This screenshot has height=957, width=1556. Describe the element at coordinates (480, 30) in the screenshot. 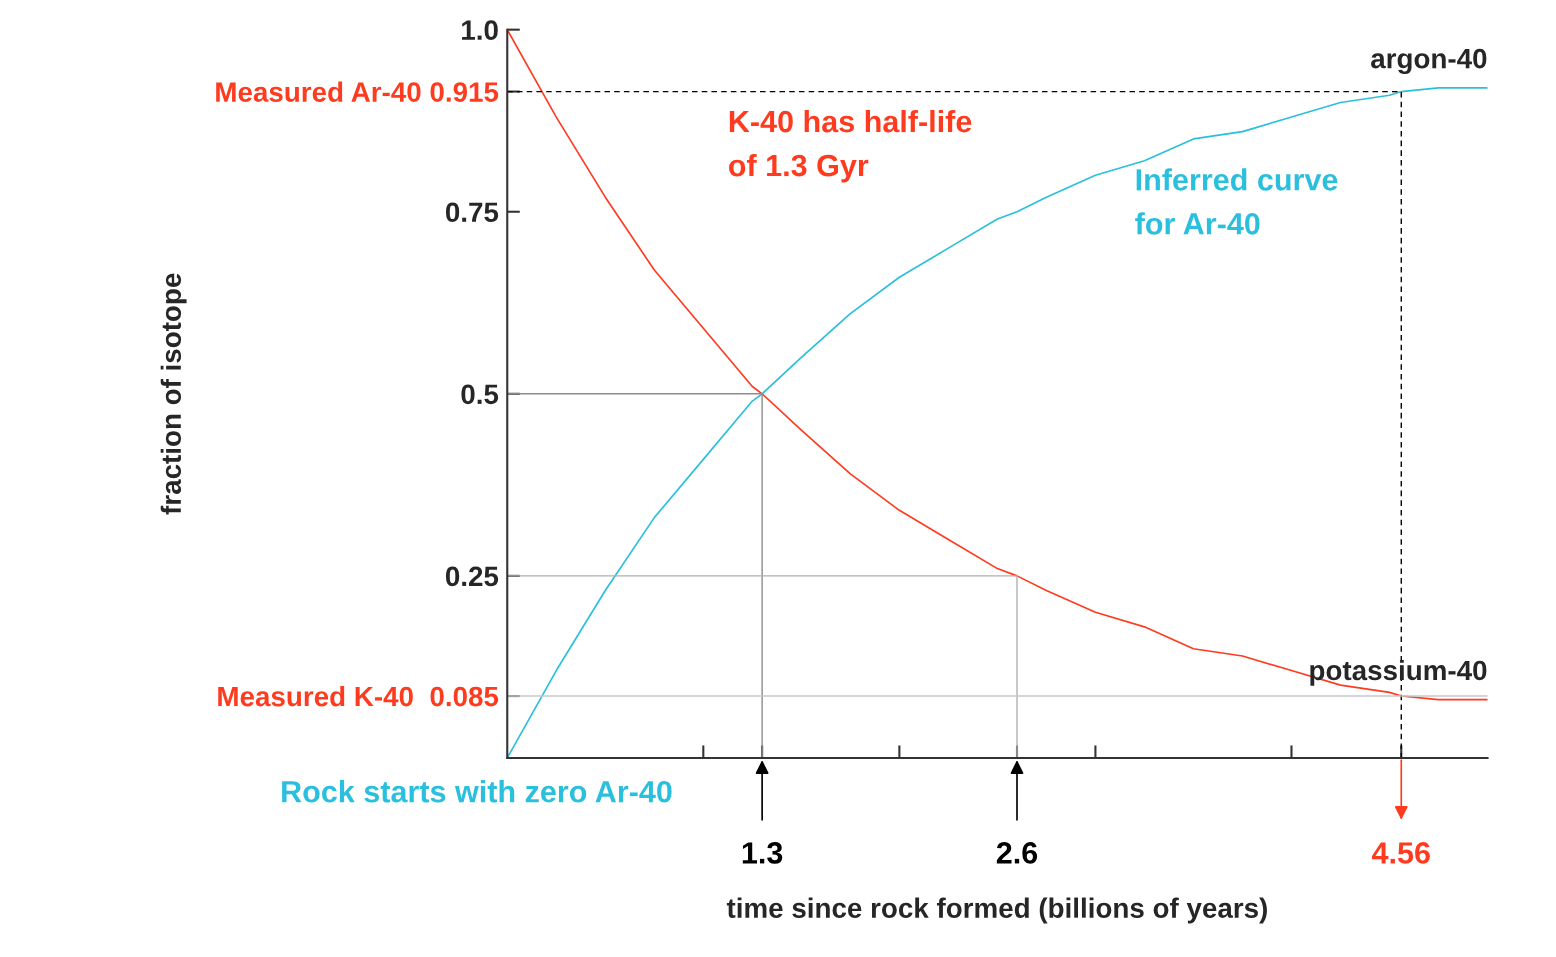

I see `y-tick-label: 1.0` at that location.